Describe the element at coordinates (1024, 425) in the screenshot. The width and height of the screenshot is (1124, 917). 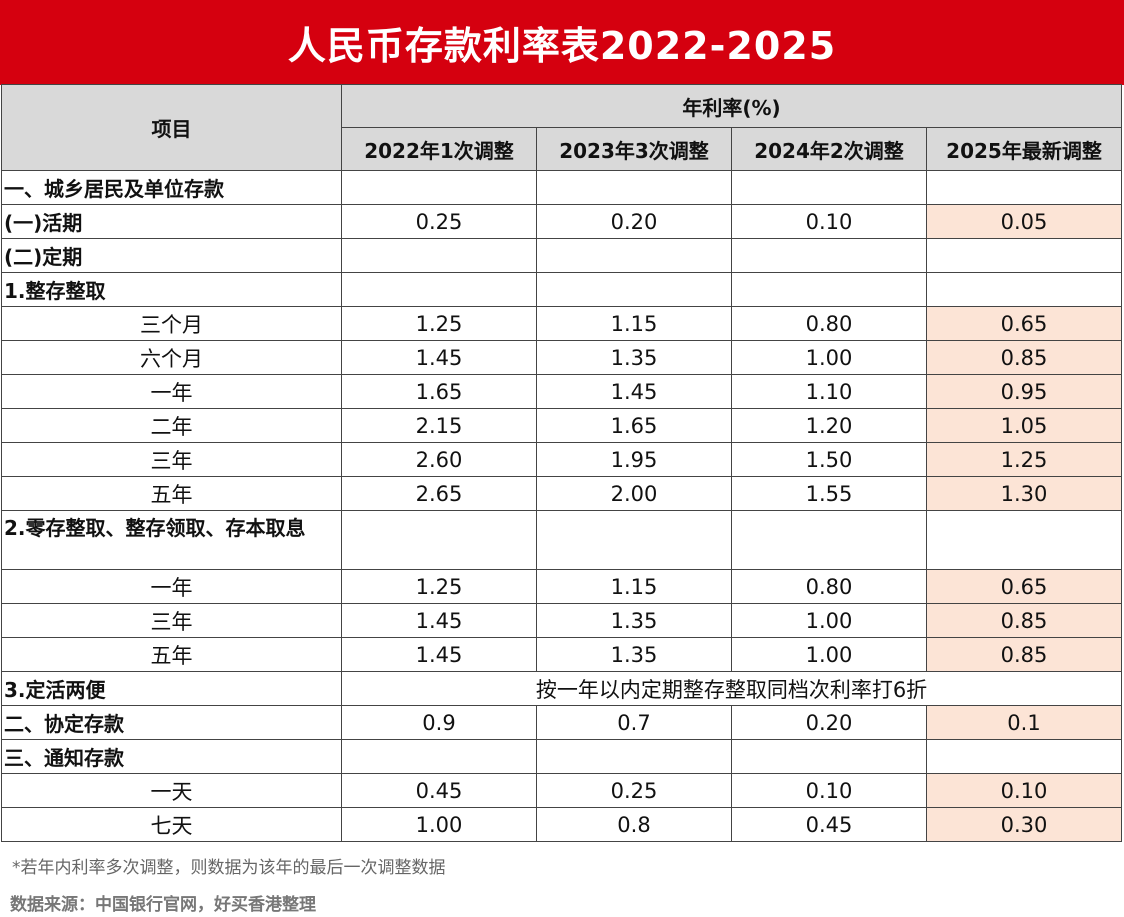
I see `rate-cell-latest: 1.05` at that location.